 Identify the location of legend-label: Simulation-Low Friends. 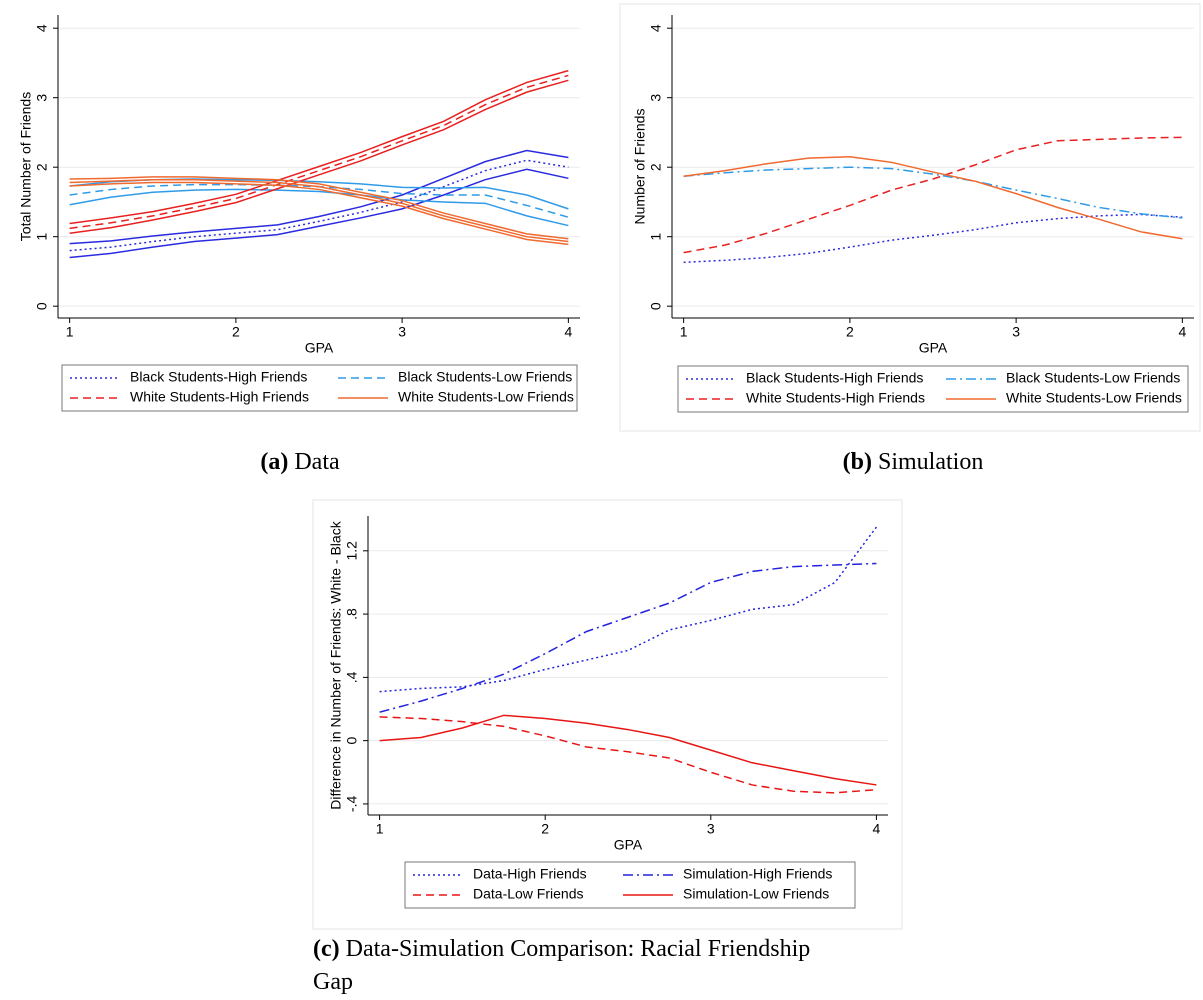
(756, 894).